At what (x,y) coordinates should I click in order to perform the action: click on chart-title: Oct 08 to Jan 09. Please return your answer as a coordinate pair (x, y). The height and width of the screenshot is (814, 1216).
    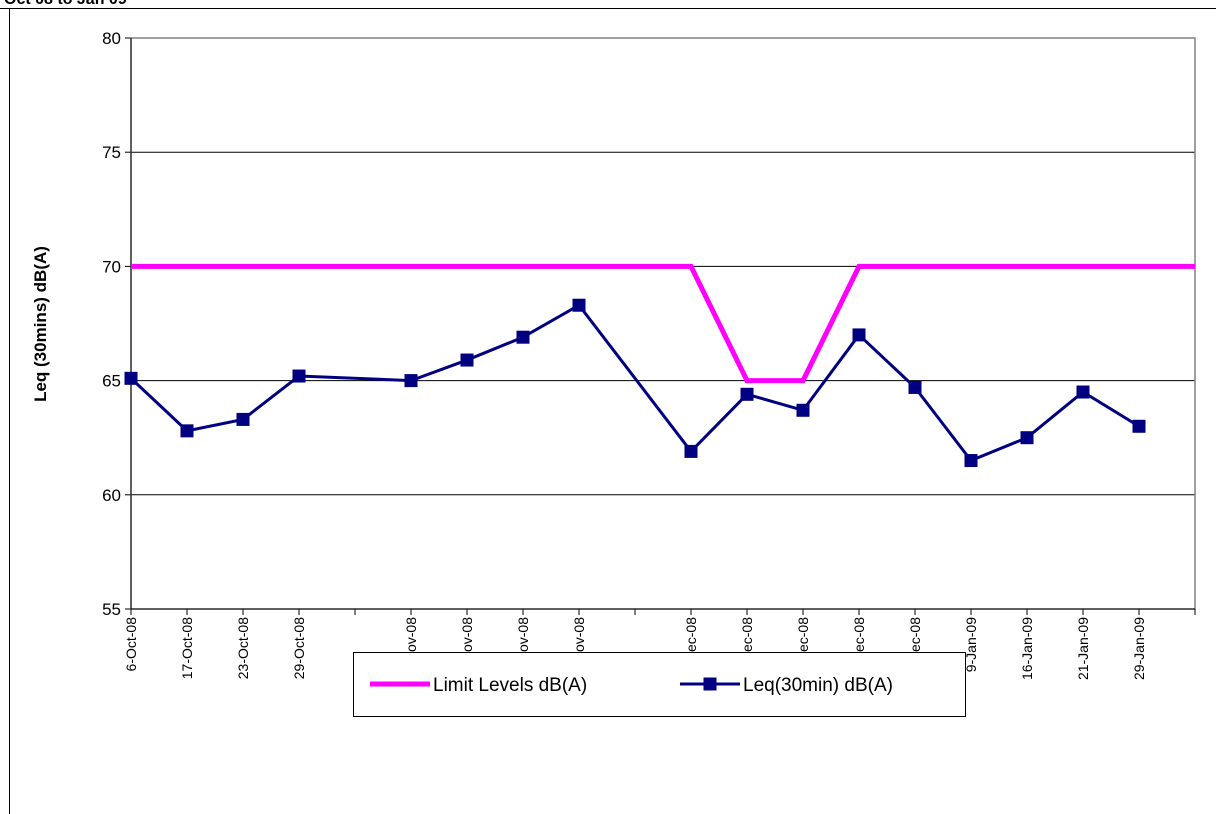
    Looking at the image, I should click on (65, 4).